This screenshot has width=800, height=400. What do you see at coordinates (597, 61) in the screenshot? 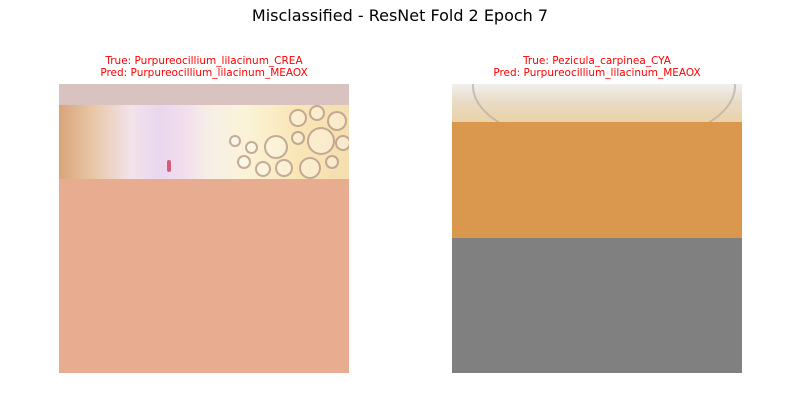
I see `panel-2-true-label: True: Pezicula_carpinea_CYA` at bounding box center [597, 61].